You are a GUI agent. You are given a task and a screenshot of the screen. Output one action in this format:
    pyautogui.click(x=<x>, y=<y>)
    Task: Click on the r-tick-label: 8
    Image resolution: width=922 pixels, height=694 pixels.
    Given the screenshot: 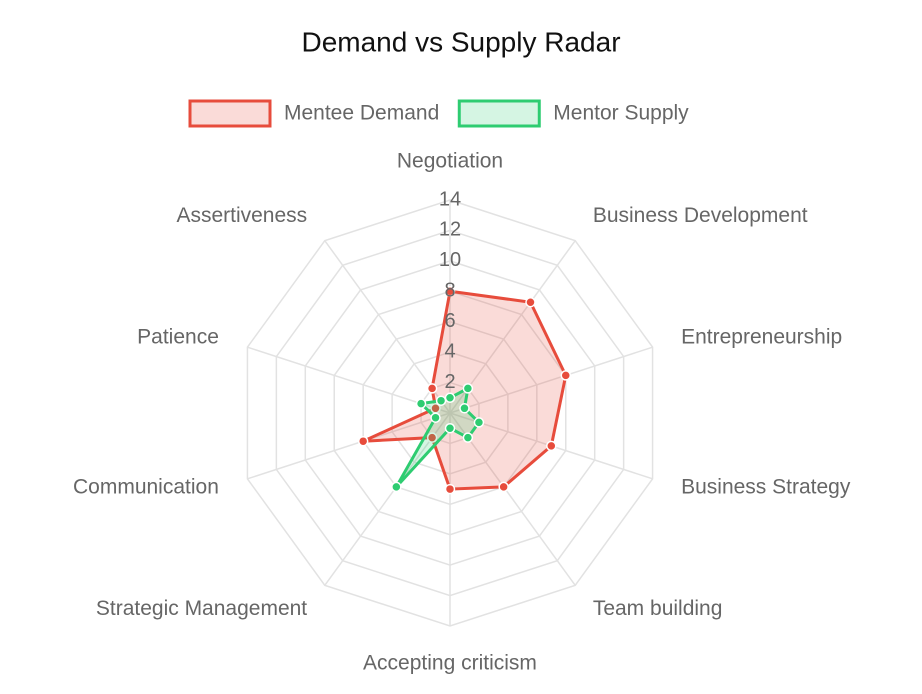 What is the action you would take?
    pyautogui.click(x=449, y=291)
    